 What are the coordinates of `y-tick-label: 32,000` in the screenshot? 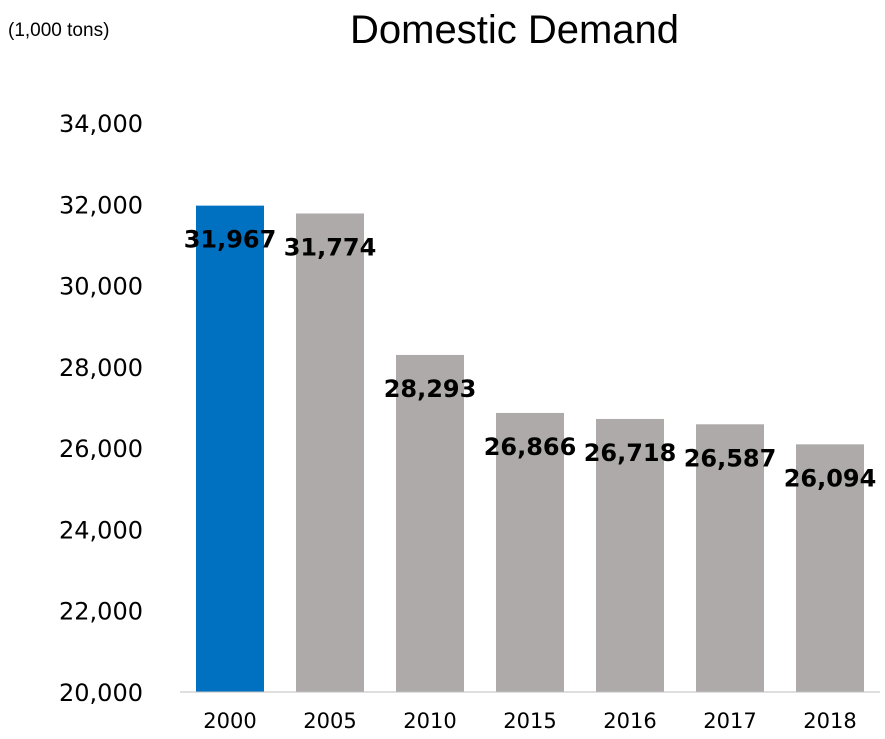 It's located at (101, 205).